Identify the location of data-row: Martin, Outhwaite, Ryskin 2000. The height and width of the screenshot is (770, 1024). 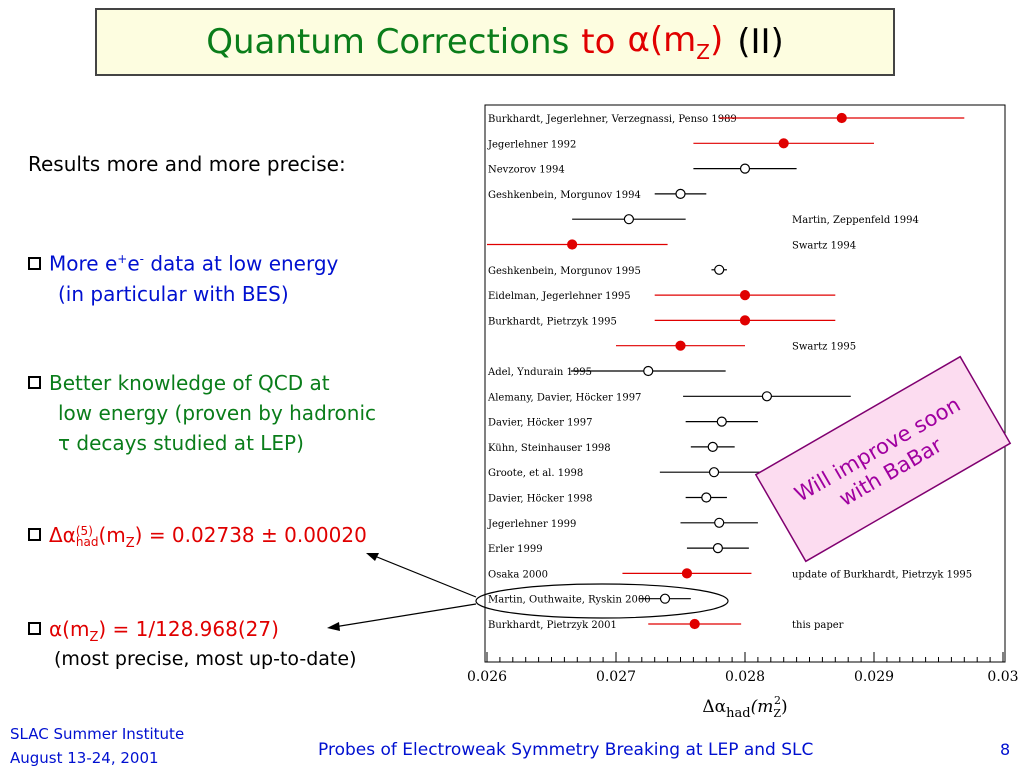
(589, 599).